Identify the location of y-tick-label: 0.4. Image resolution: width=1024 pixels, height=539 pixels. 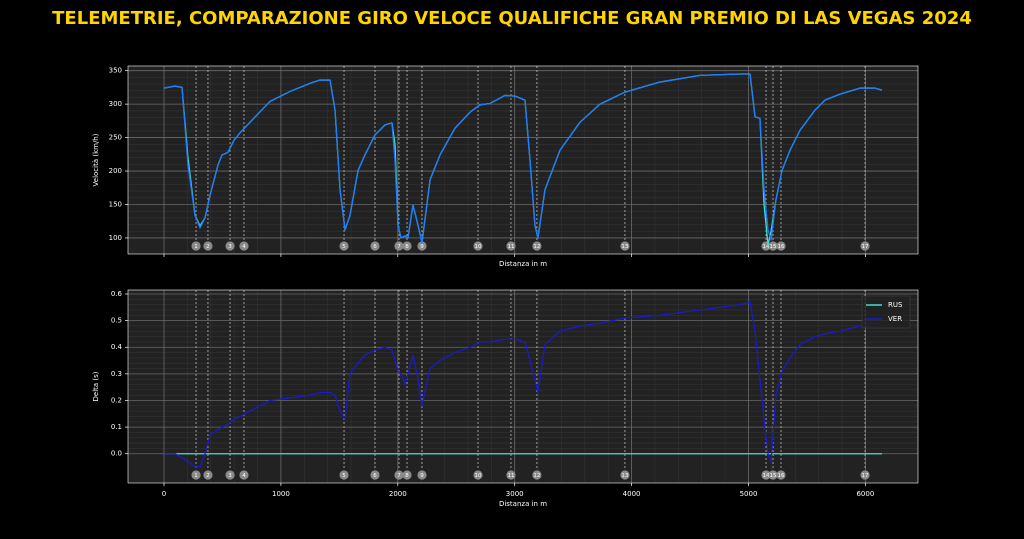
(117, 347).